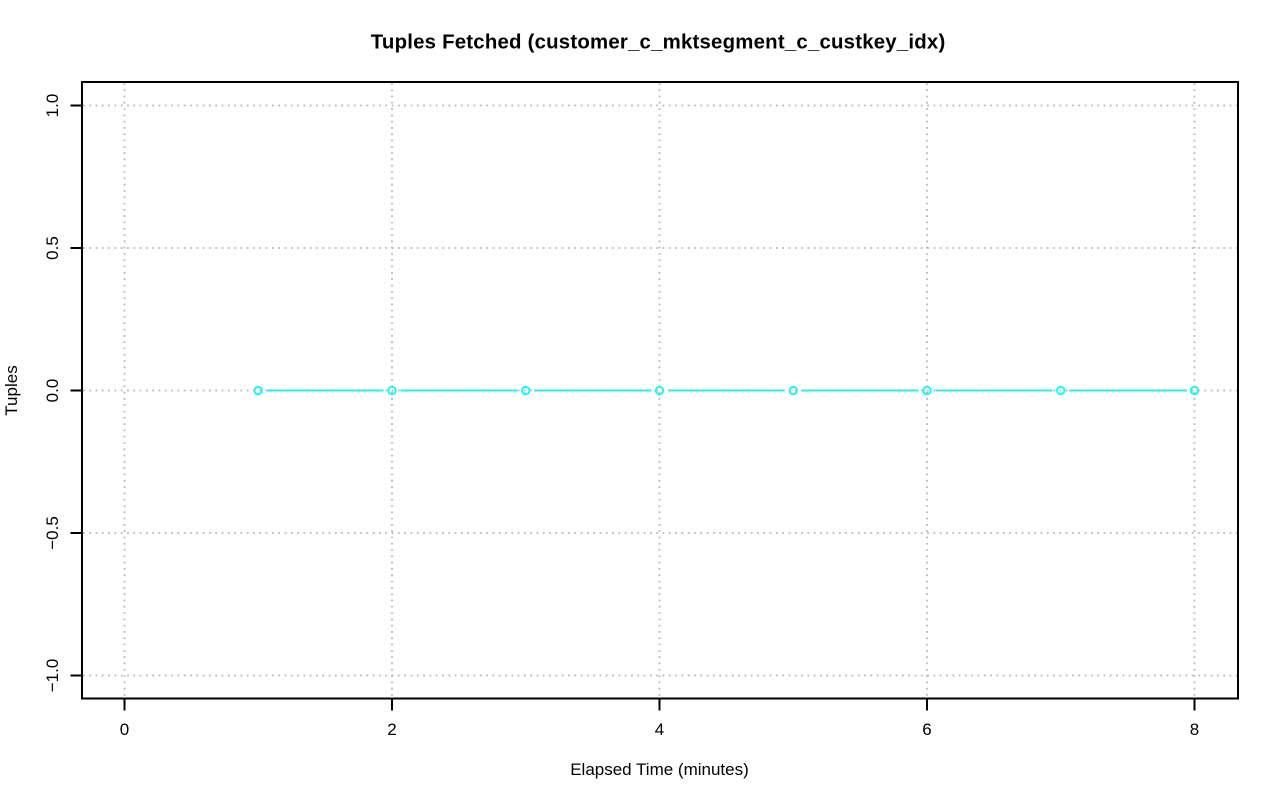 This screenshot has width=1280, height=806. What do you see at coordinates (52, 533) in the screenshot?
I see `svg-text: −0.5` at bounding box center [52, 533].